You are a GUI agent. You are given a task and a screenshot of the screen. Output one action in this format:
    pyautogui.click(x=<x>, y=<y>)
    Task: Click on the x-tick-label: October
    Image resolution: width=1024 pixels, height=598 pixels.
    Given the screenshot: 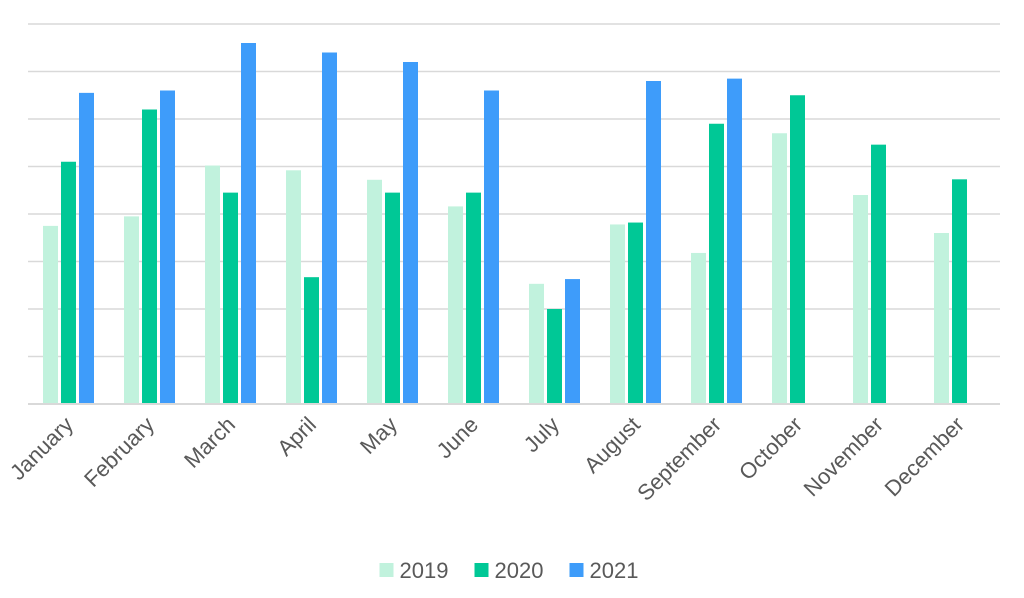 What is the action you would take?
    pyautogui.click(x=770, y=448)
    